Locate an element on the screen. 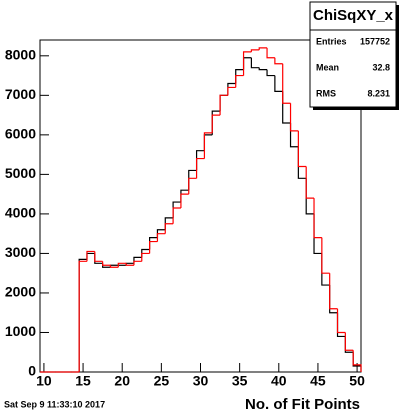 This screenshot has height=414, width=400. y-tick-label: 0 is located at coordinates (32, 371).